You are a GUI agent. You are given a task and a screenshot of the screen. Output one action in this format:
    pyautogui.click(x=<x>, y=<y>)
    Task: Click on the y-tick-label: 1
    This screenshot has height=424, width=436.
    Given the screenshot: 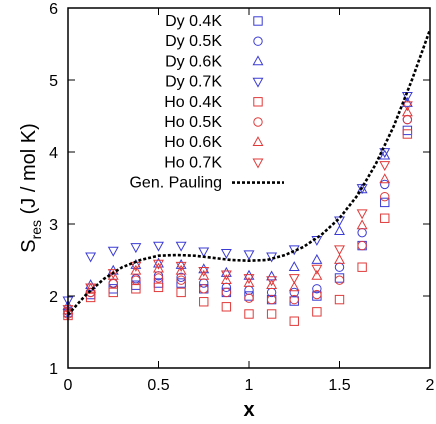 What is the action you would take?
    pyautogui.click(x=53, y=369)
    